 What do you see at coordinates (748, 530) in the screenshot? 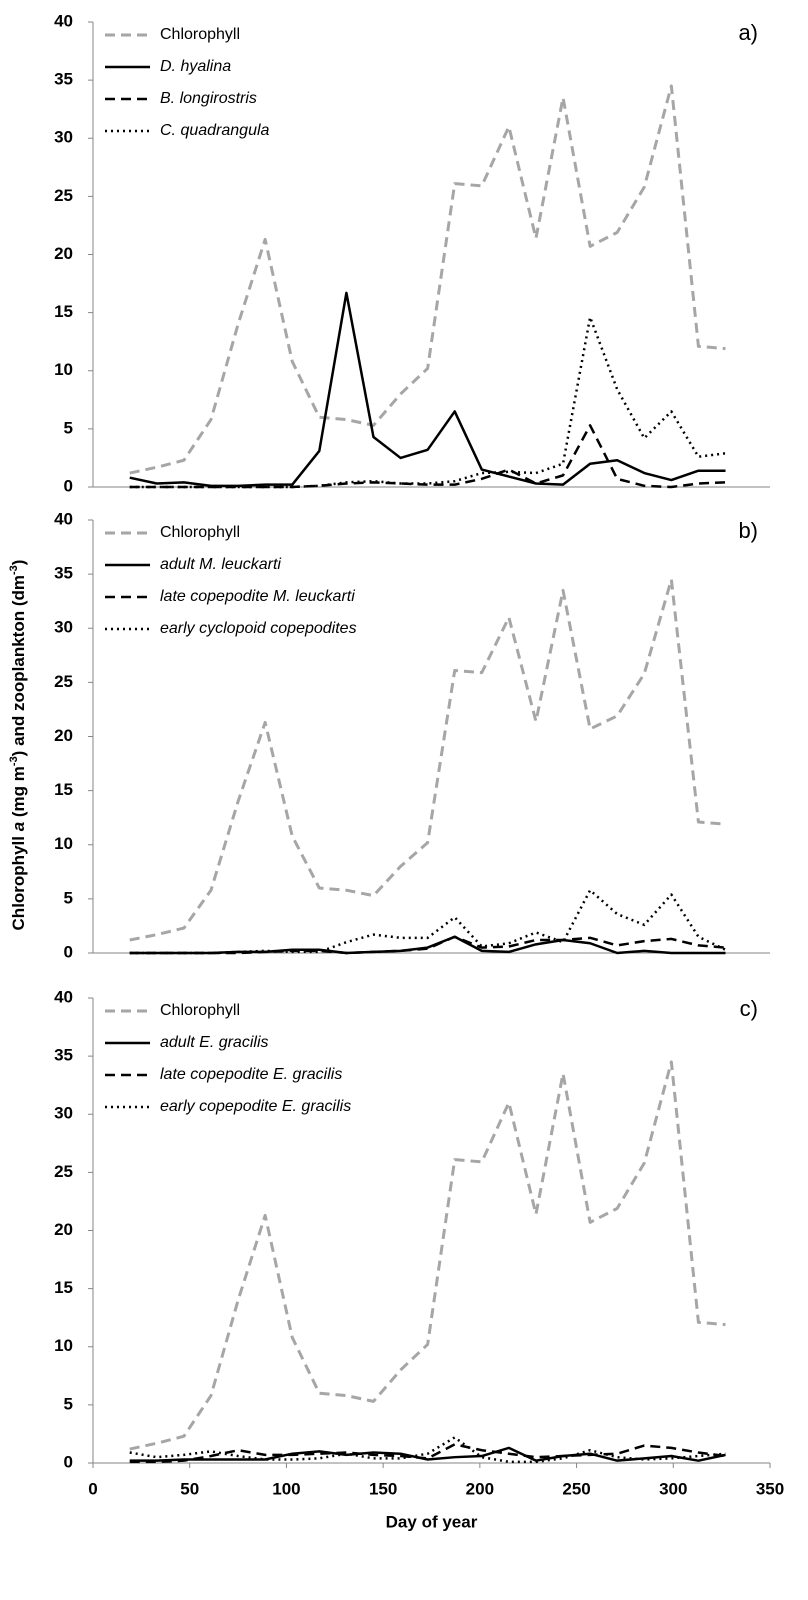
I see `panel-label: b)` at bounding box center [748, 530].